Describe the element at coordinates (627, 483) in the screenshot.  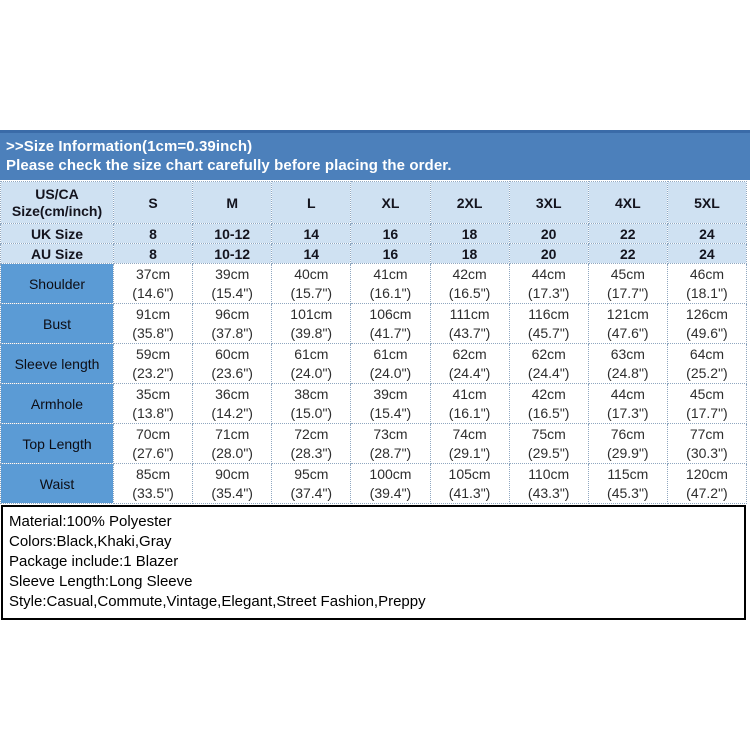
I see `measure-cell: 115cm (45.3")` at that location.